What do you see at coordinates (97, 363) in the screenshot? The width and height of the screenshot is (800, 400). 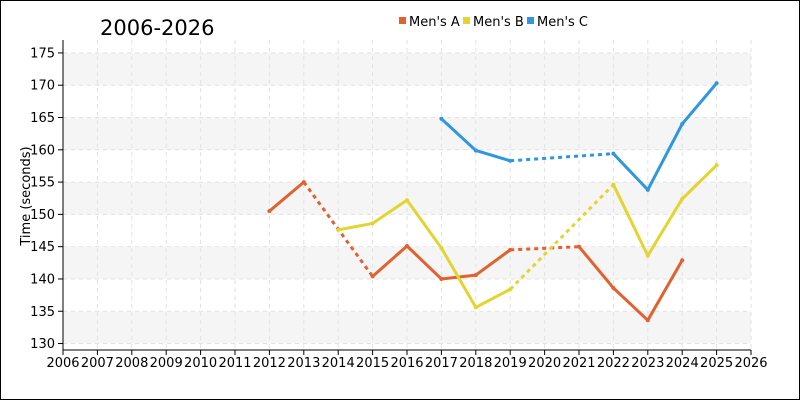 I see `x-tick-label: 2007` at bounding box center [97, 363].